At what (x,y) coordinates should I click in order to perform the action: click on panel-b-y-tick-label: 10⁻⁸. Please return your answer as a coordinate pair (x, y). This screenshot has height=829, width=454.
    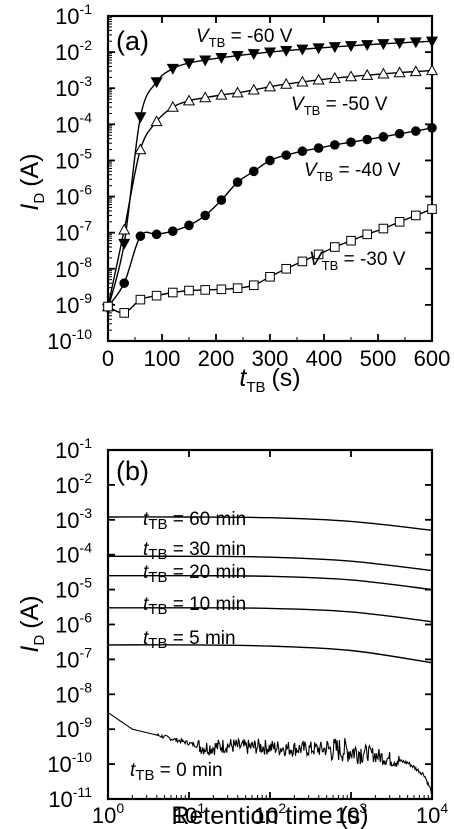
    Looking at the image, I should click on (73, 693).